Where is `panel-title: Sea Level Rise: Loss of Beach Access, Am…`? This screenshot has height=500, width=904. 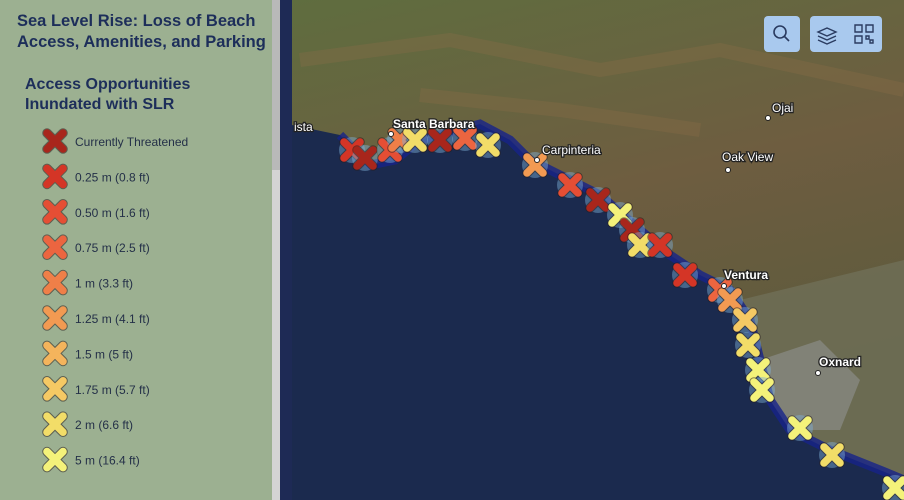 panel-title: Sea Level Rise: Loss of Beach Access, Am… is located at coordinates (141, 31).